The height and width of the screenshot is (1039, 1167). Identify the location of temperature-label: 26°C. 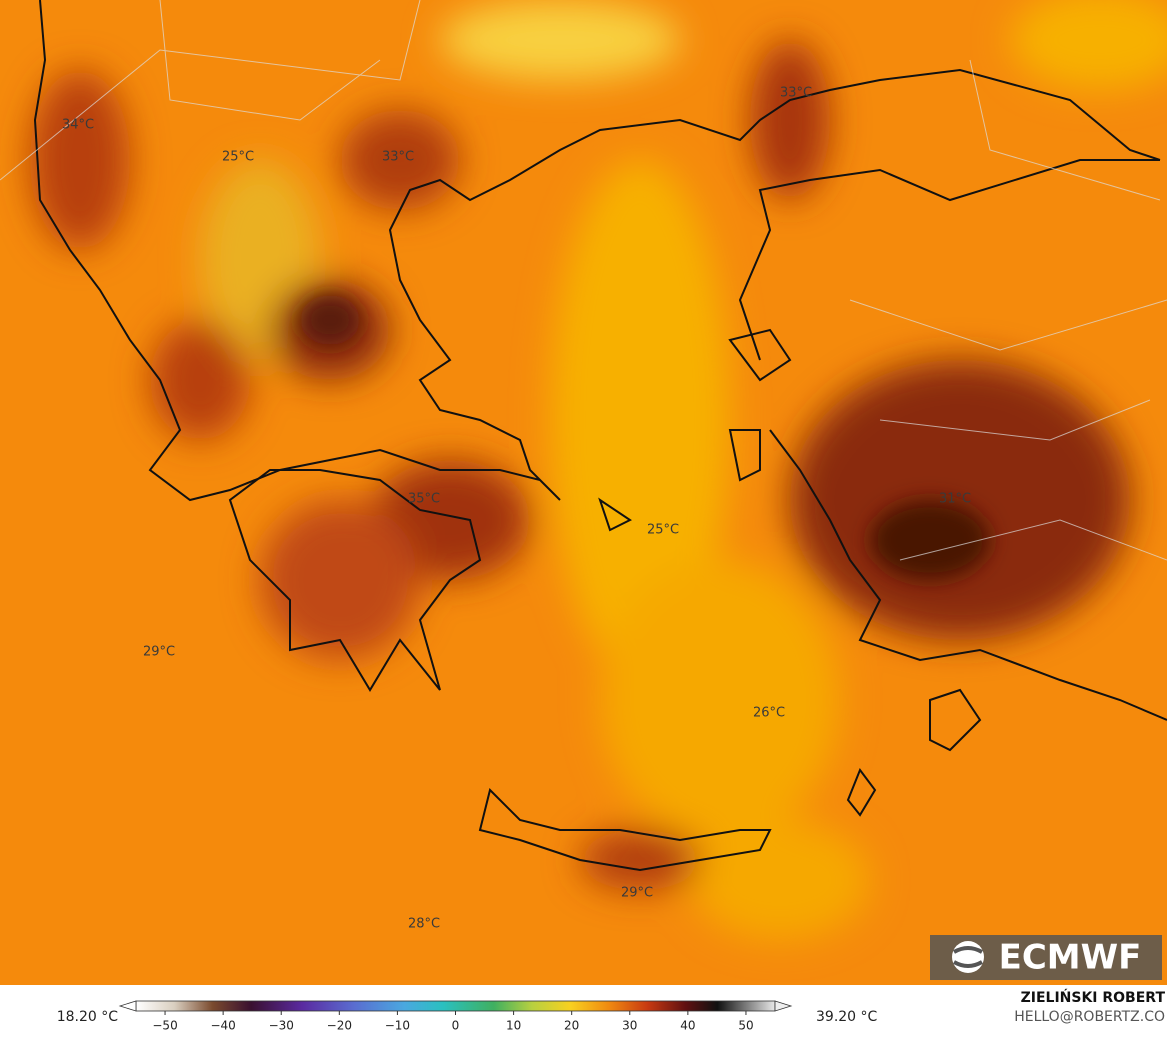
(769, 713).